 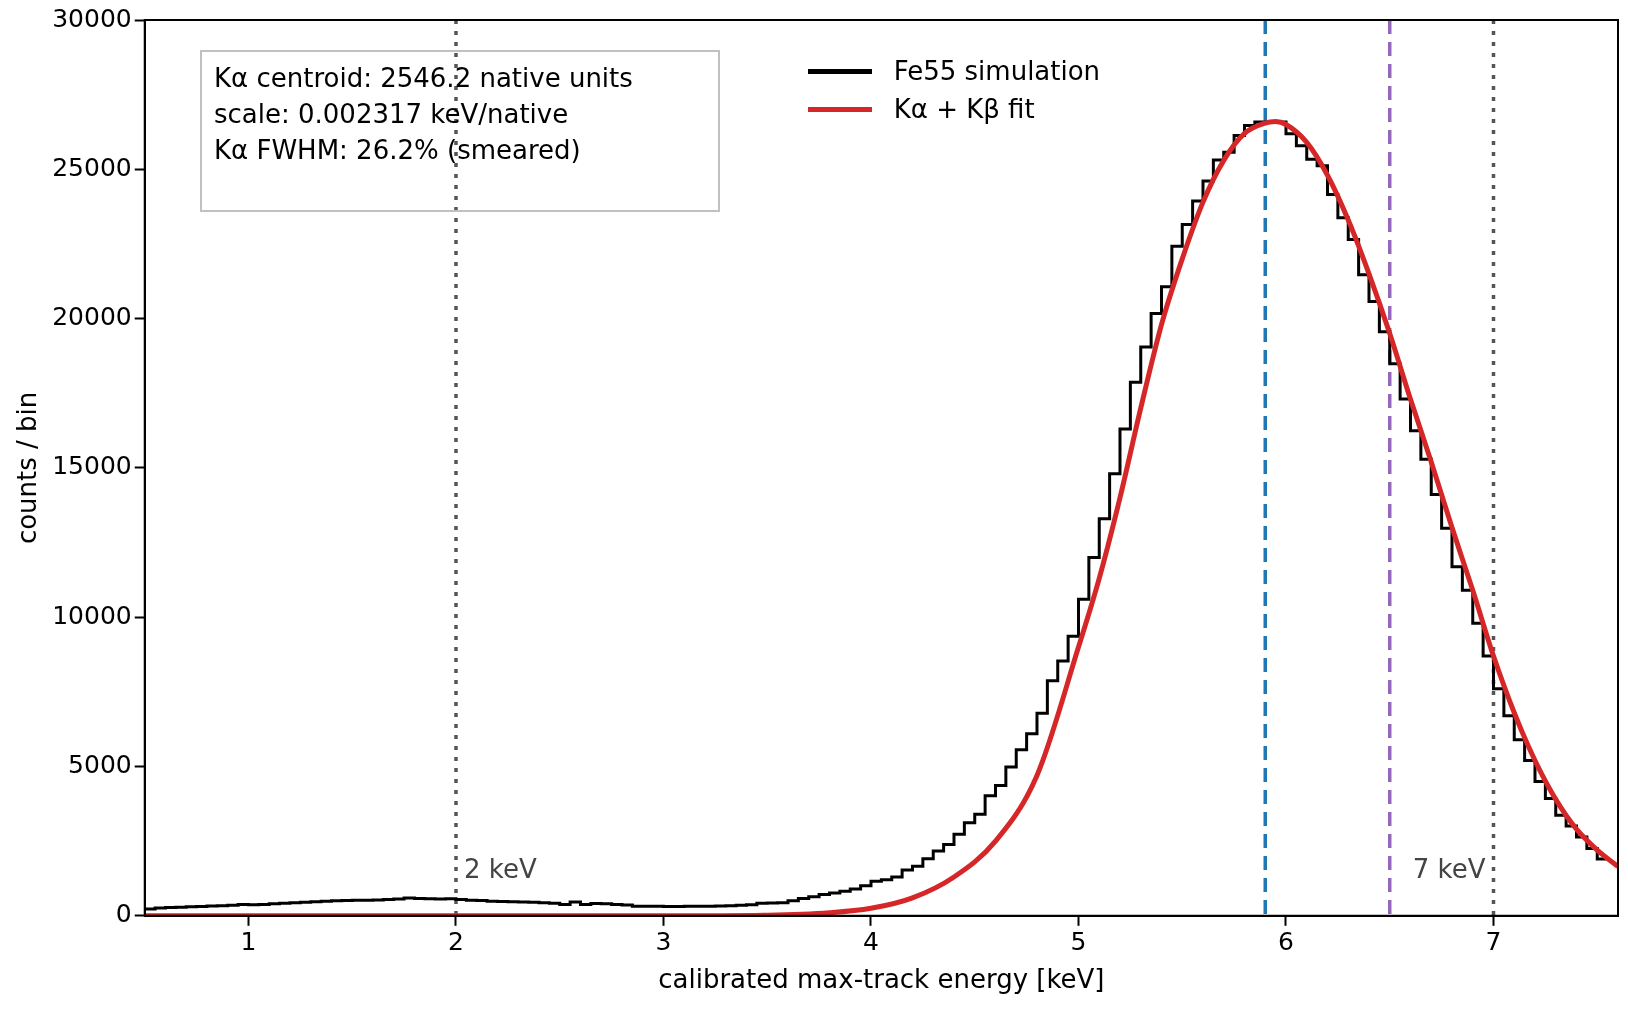 I want to click on legend-label: Kα + Kβ fit, so click(x=964, y=109).